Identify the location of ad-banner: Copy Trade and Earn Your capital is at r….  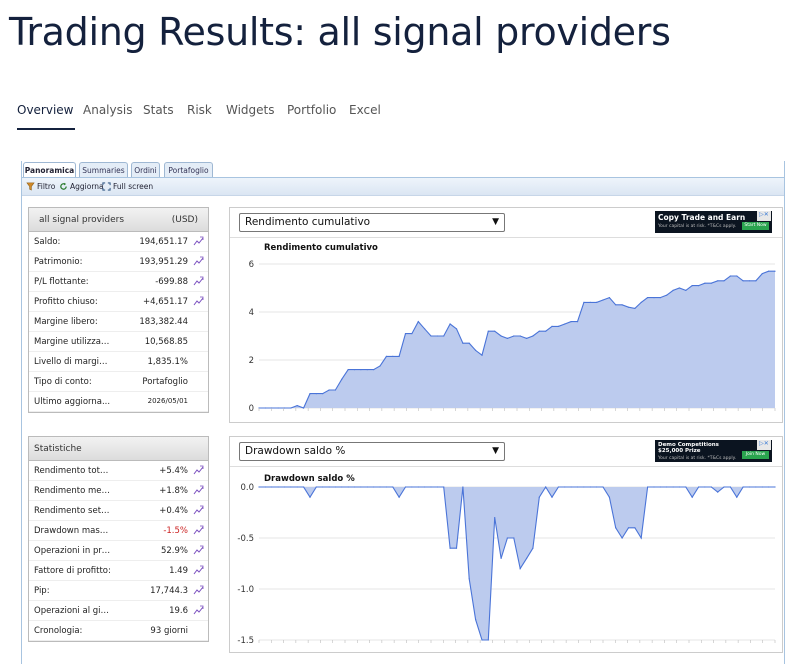
(713, 222).